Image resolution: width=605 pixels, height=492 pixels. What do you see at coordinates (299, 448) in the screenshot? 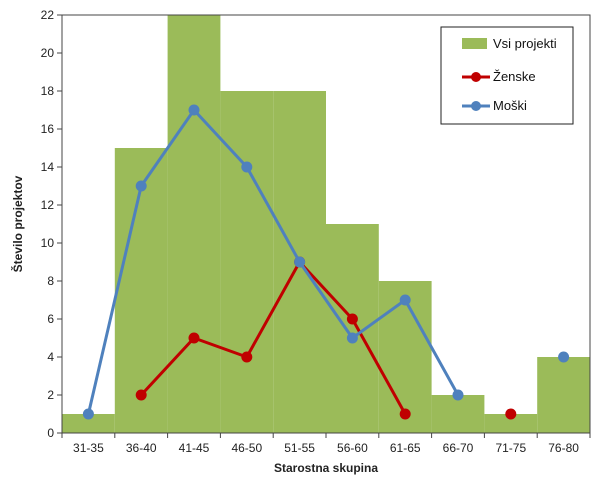
I see `x-tick-label: 51-55` at bounding box center [299, 448].